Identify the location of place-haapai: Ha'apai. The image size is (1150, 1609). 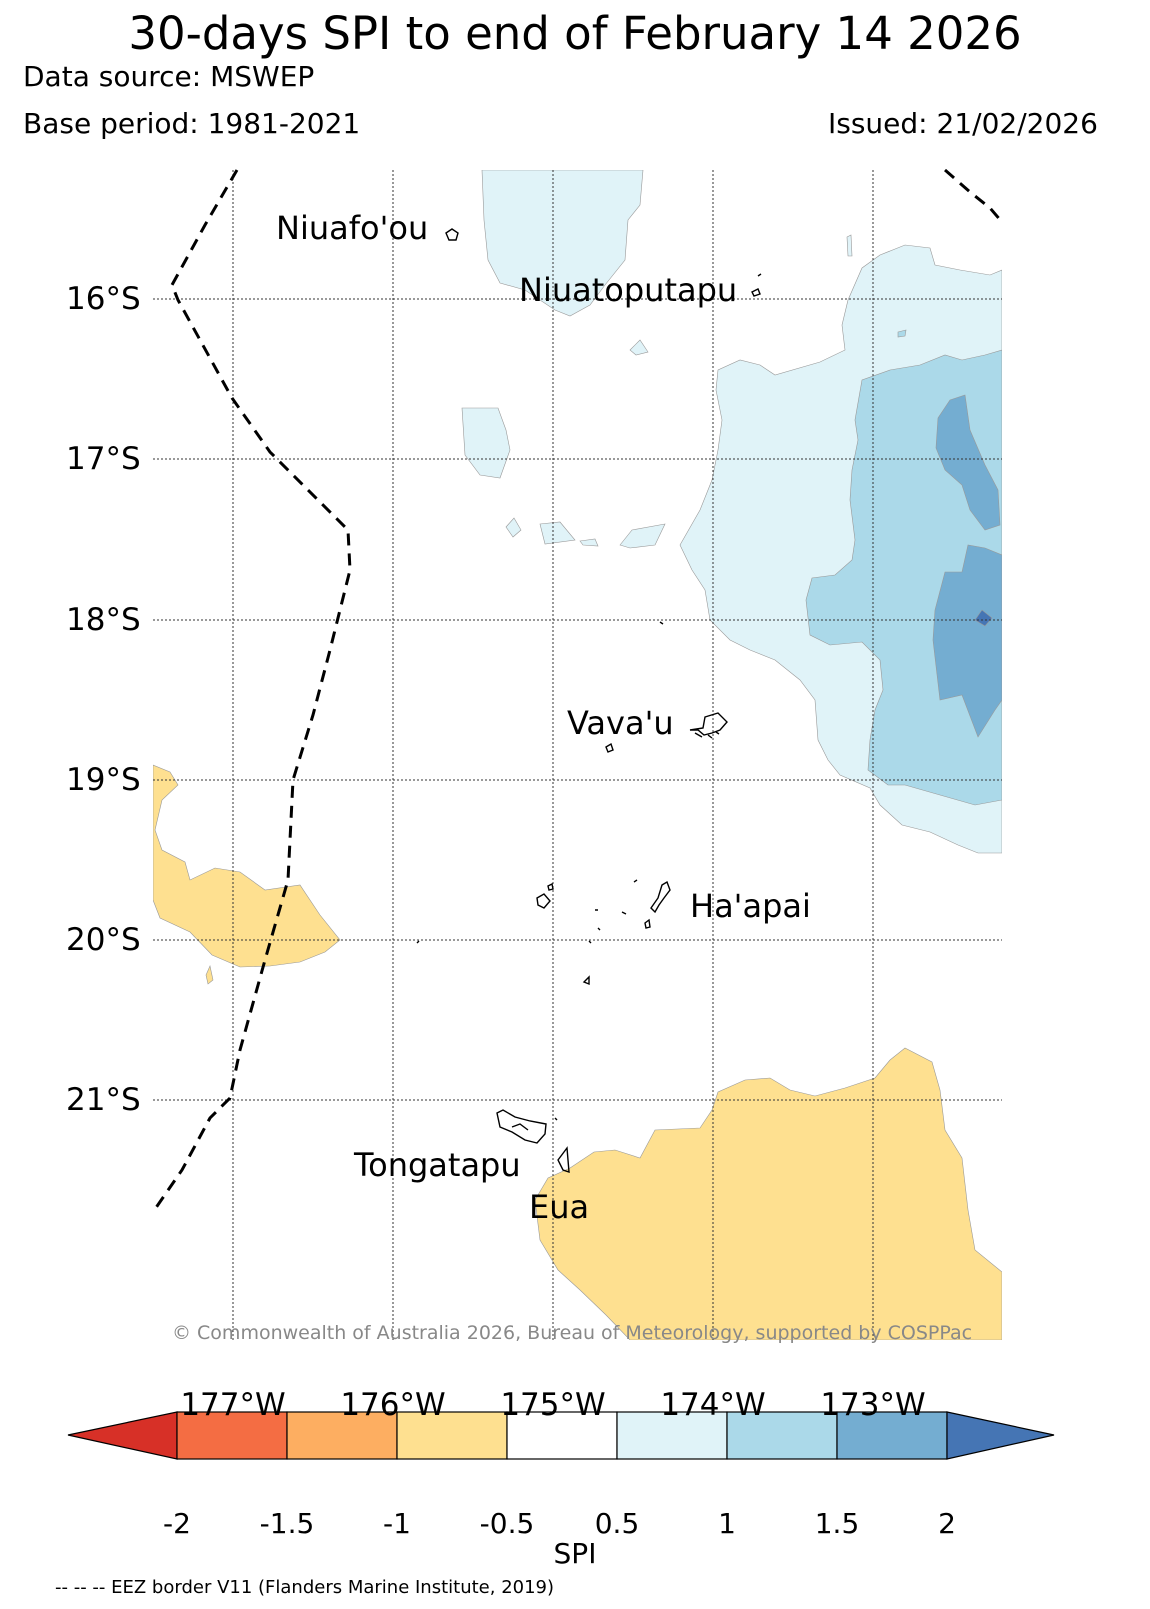
(750, 906).